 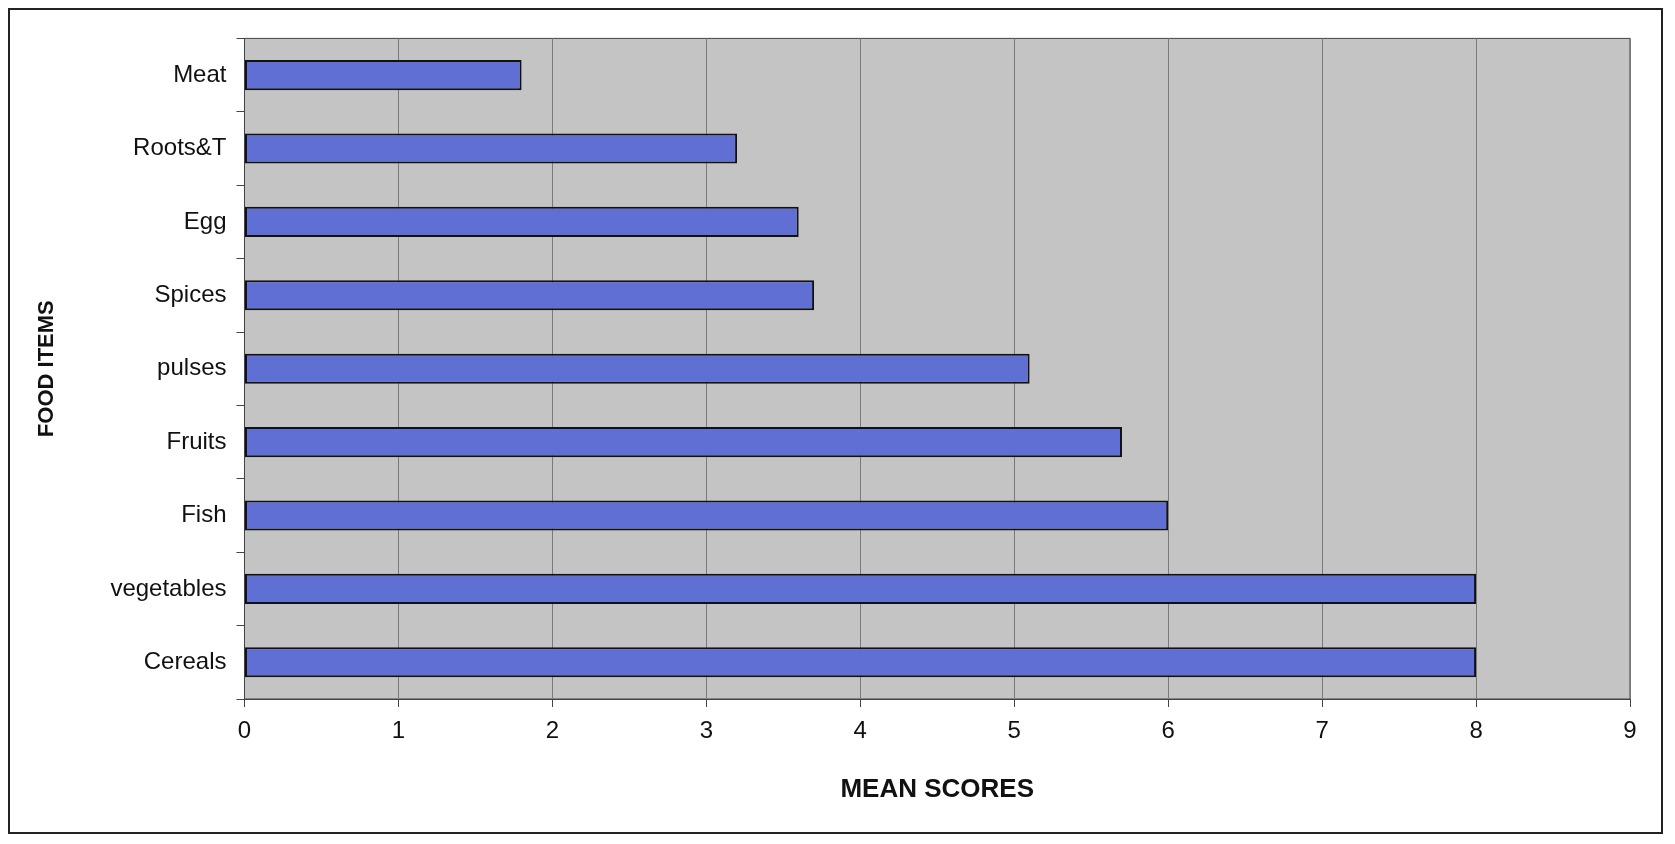 I want to click on x-axis-title: MEAN SCORES, so click(x=937, y=787).